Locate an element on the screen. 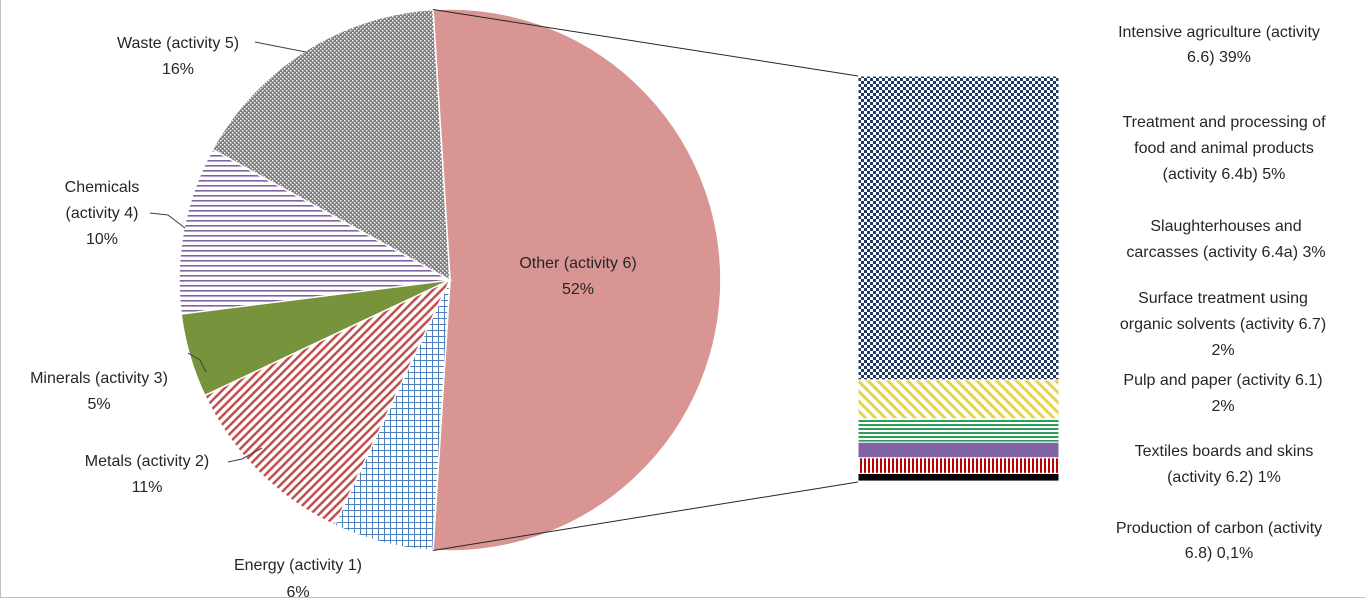 This screenshot has width=1367, height=600. label-chemicals: Chemicals (activity 4) 10% is located at coordinates (102, 213).